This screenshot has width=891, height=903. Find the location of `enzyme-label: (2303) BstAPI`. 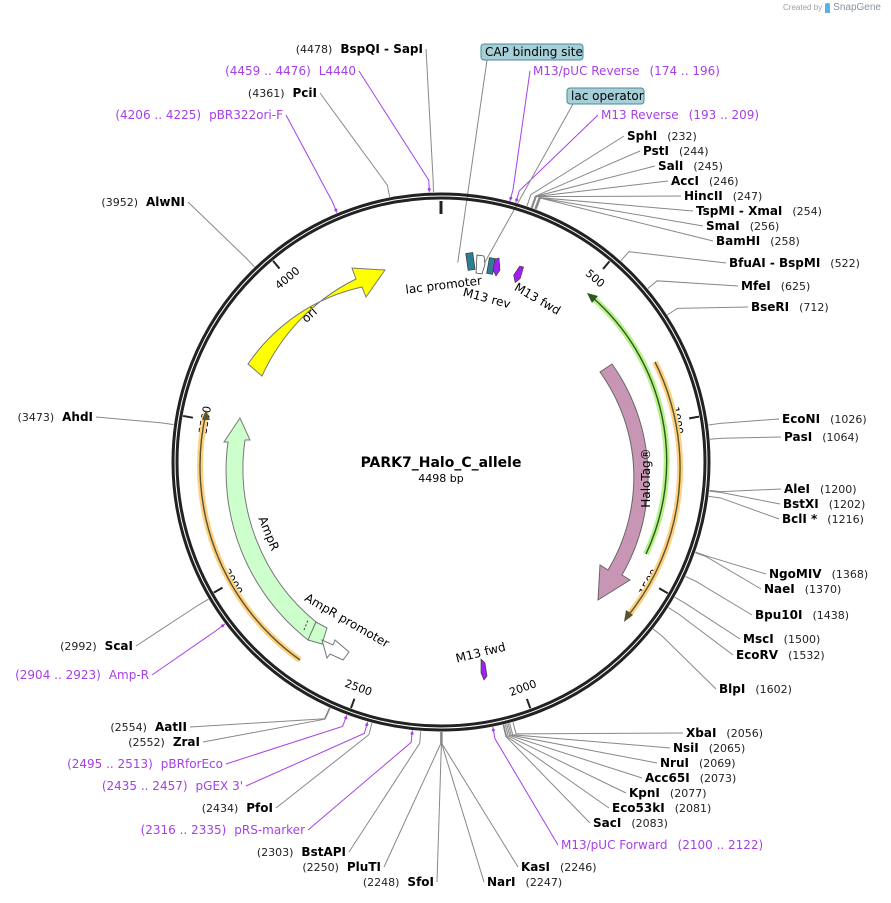

enzyme-label: (2303) BstAPI is located at coordinates (301, 852).